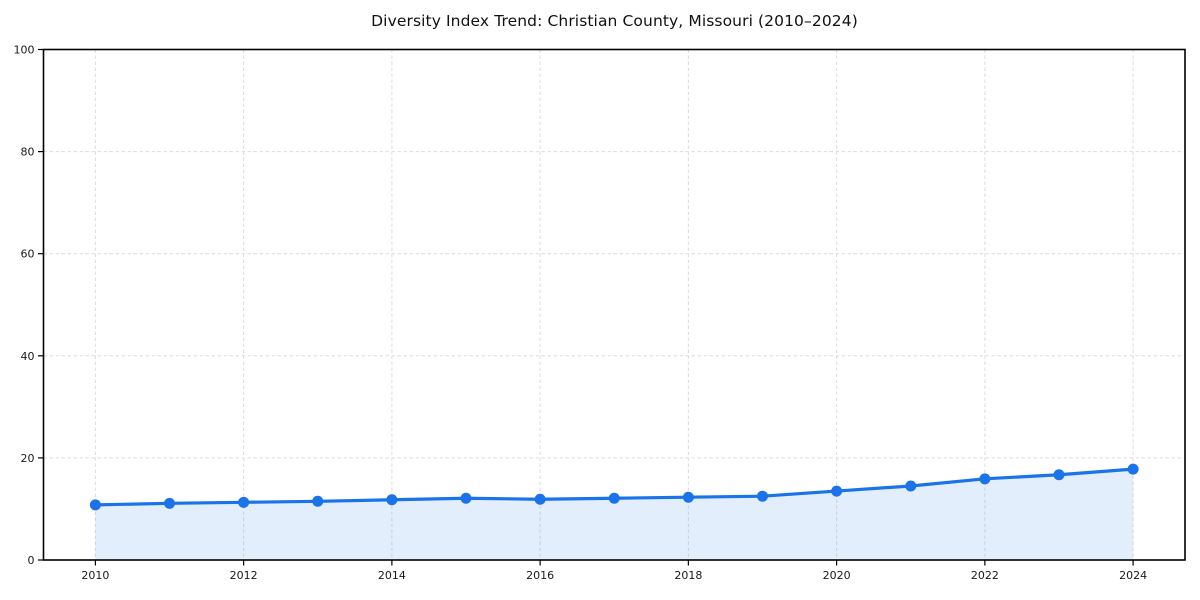 The width and height of the screenshot is (1200, 600). Describe the element at coordinates (28, 254) in the screenshot. I see `y-tick-label: 60` at that location.